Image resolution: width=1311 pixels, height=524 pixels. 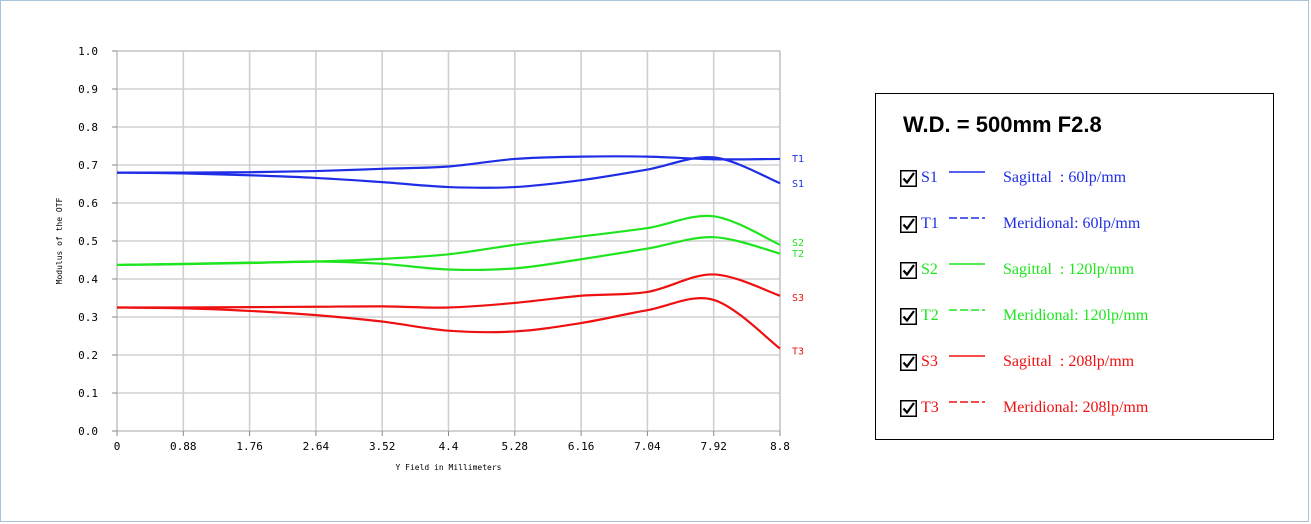 I want to click on end-label-s2: S2, so click(x=798, y=243).